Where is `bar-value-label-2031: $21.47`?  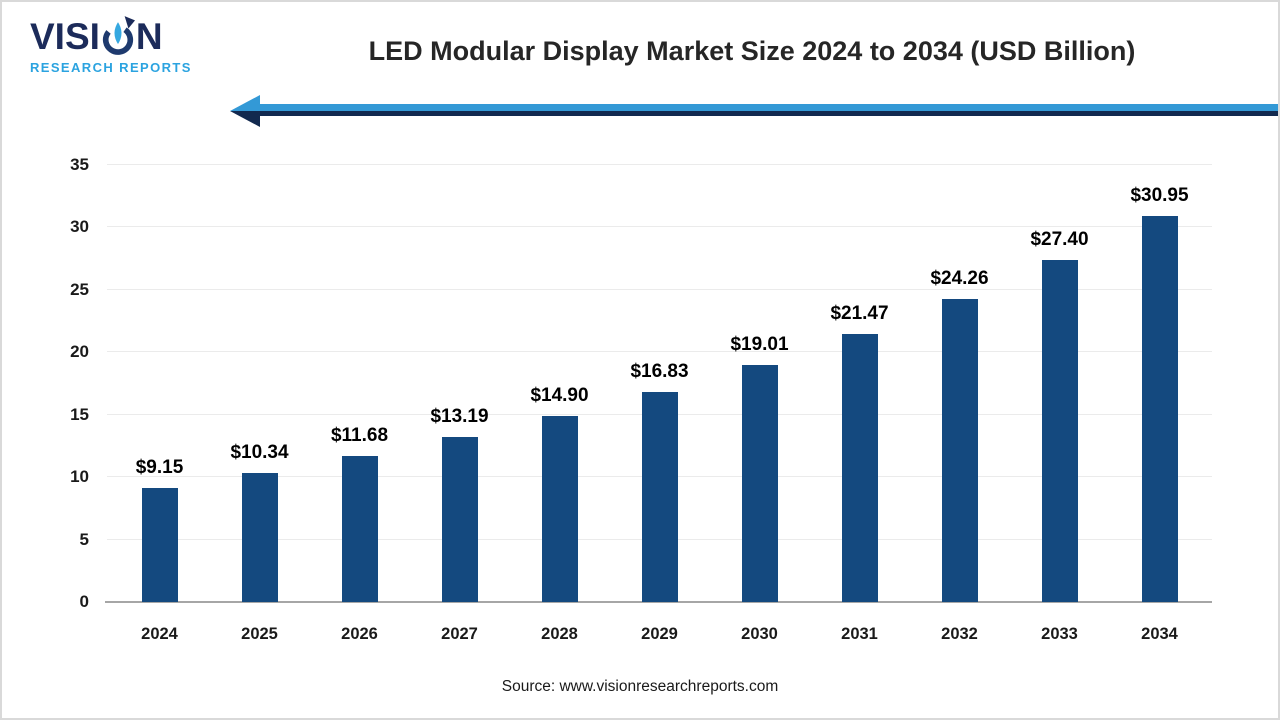 bar-value-label-2031: $21.47 is located at coordinates (859, 313).